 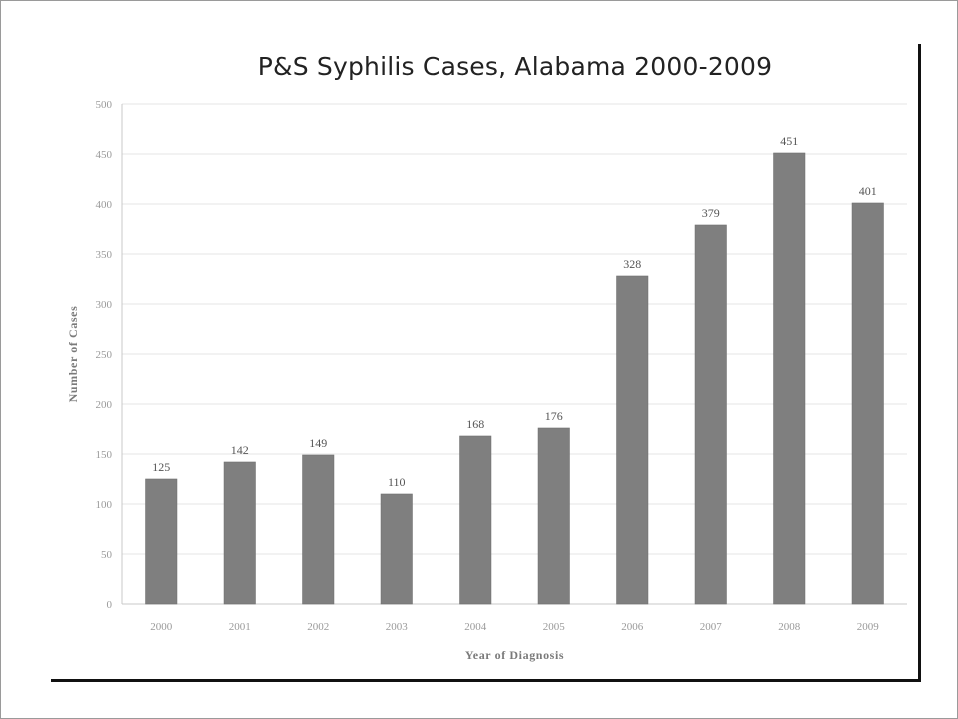 What do you see at coordinates (515, 66) in the screenshot?
I see `chart-title: P&S Syphilis Cases, Alabama 2000-2009` at bounding box center [515, 66].